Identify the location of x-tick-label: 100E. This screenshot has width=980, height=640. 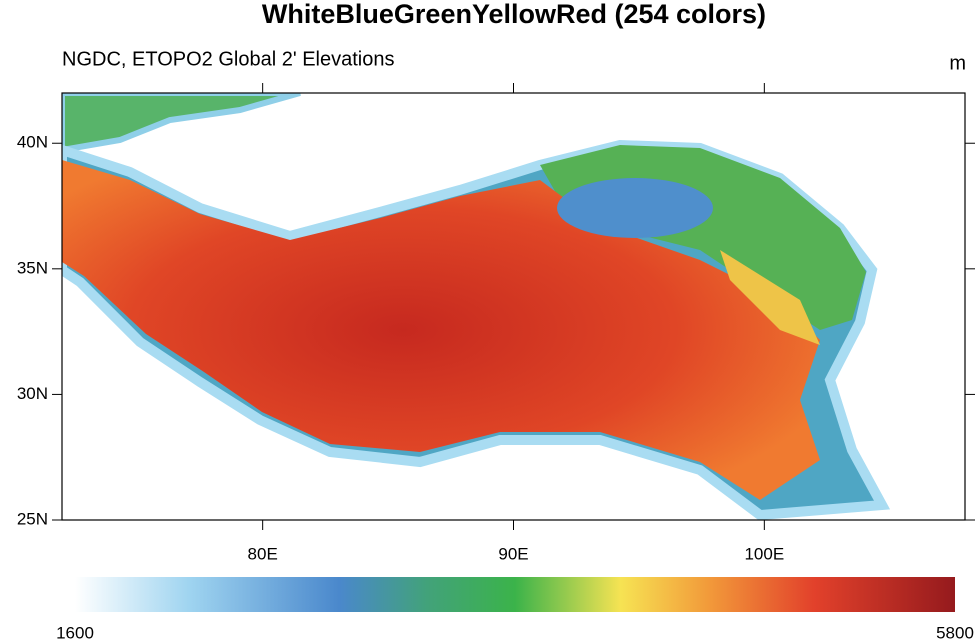
(764, 553).